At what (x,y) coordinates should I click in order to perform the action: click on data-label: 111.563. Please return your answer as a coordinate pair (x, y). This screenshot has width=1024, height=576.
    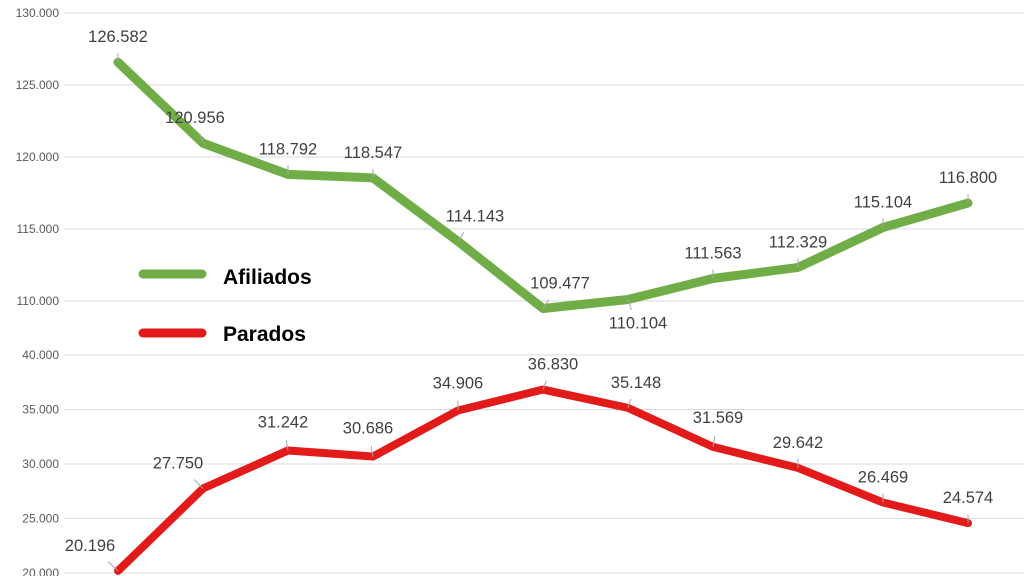
    Looking at the image, I should click on (712, 253).